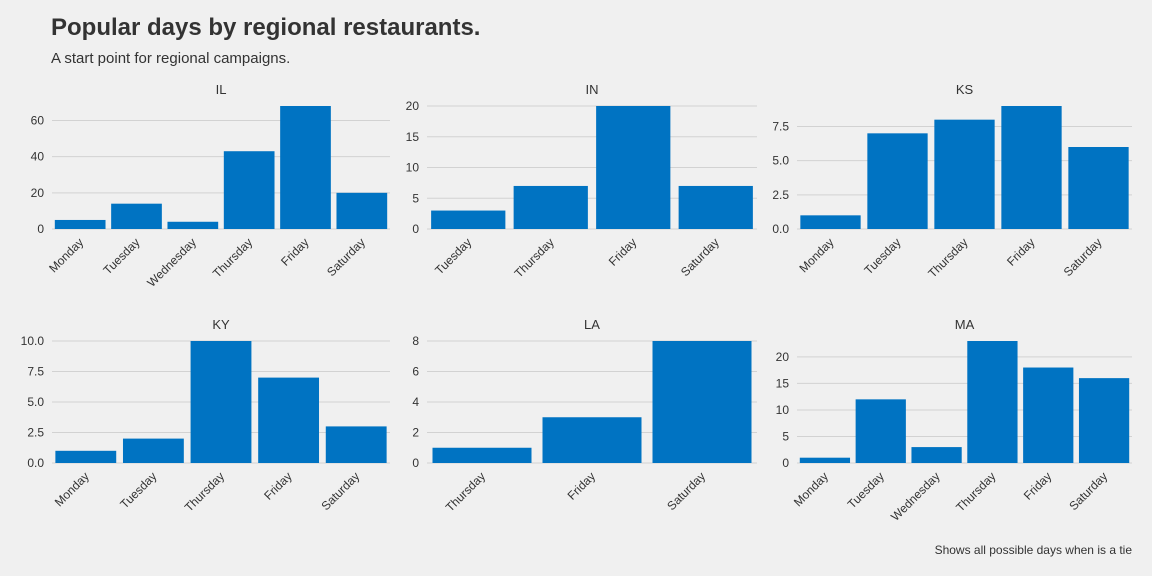  I want to click on y-tick-label: 6, so click(415, 372).